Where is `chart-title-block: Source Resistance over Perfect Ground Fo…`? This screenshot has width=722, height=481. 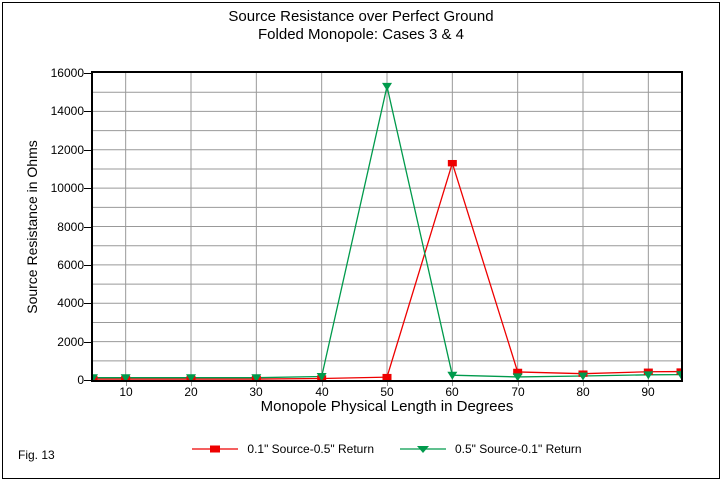
chart-title-block: Source Resistance over Perfect Ground Fo… is located at coordinates (361, 26).